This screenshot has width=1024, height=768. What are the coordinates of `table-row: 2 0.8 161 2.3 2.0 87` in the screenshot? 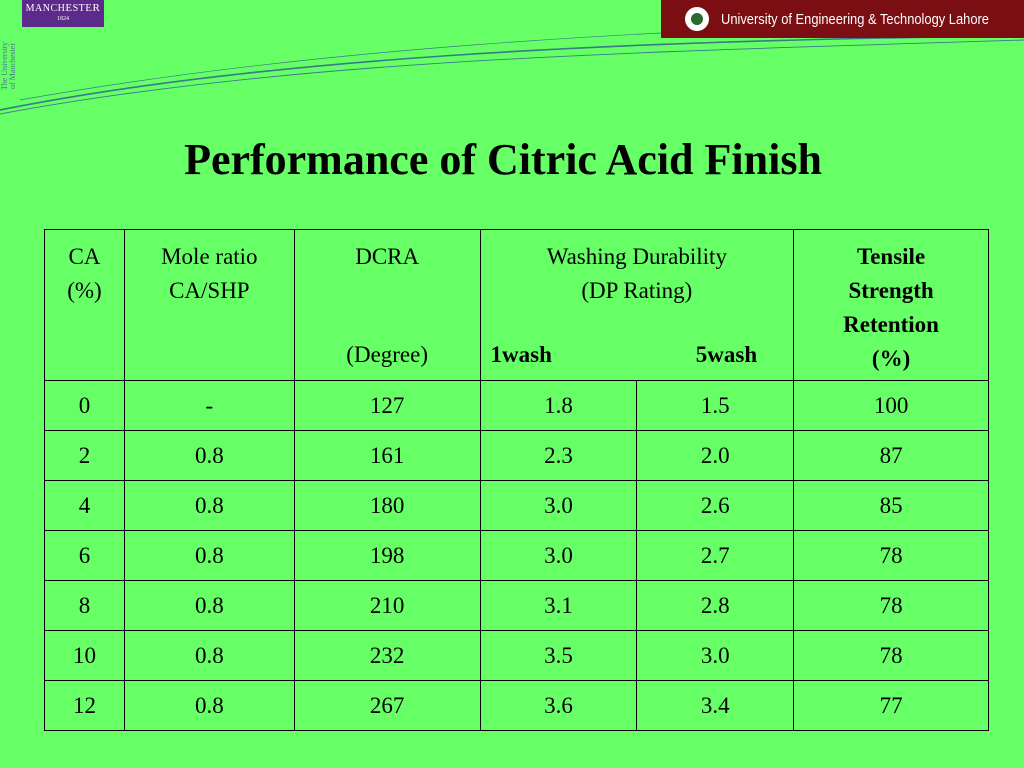 It's located at (516, 455).